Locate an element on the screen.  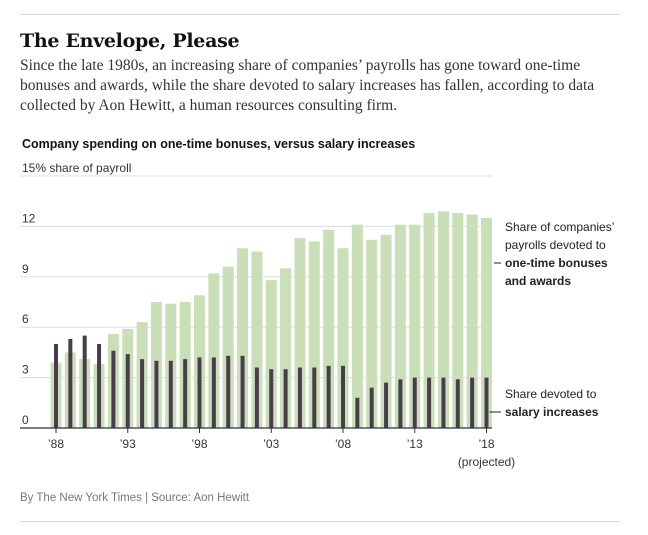
x-tick-label: ’98 is located at coordinates (199, 444).